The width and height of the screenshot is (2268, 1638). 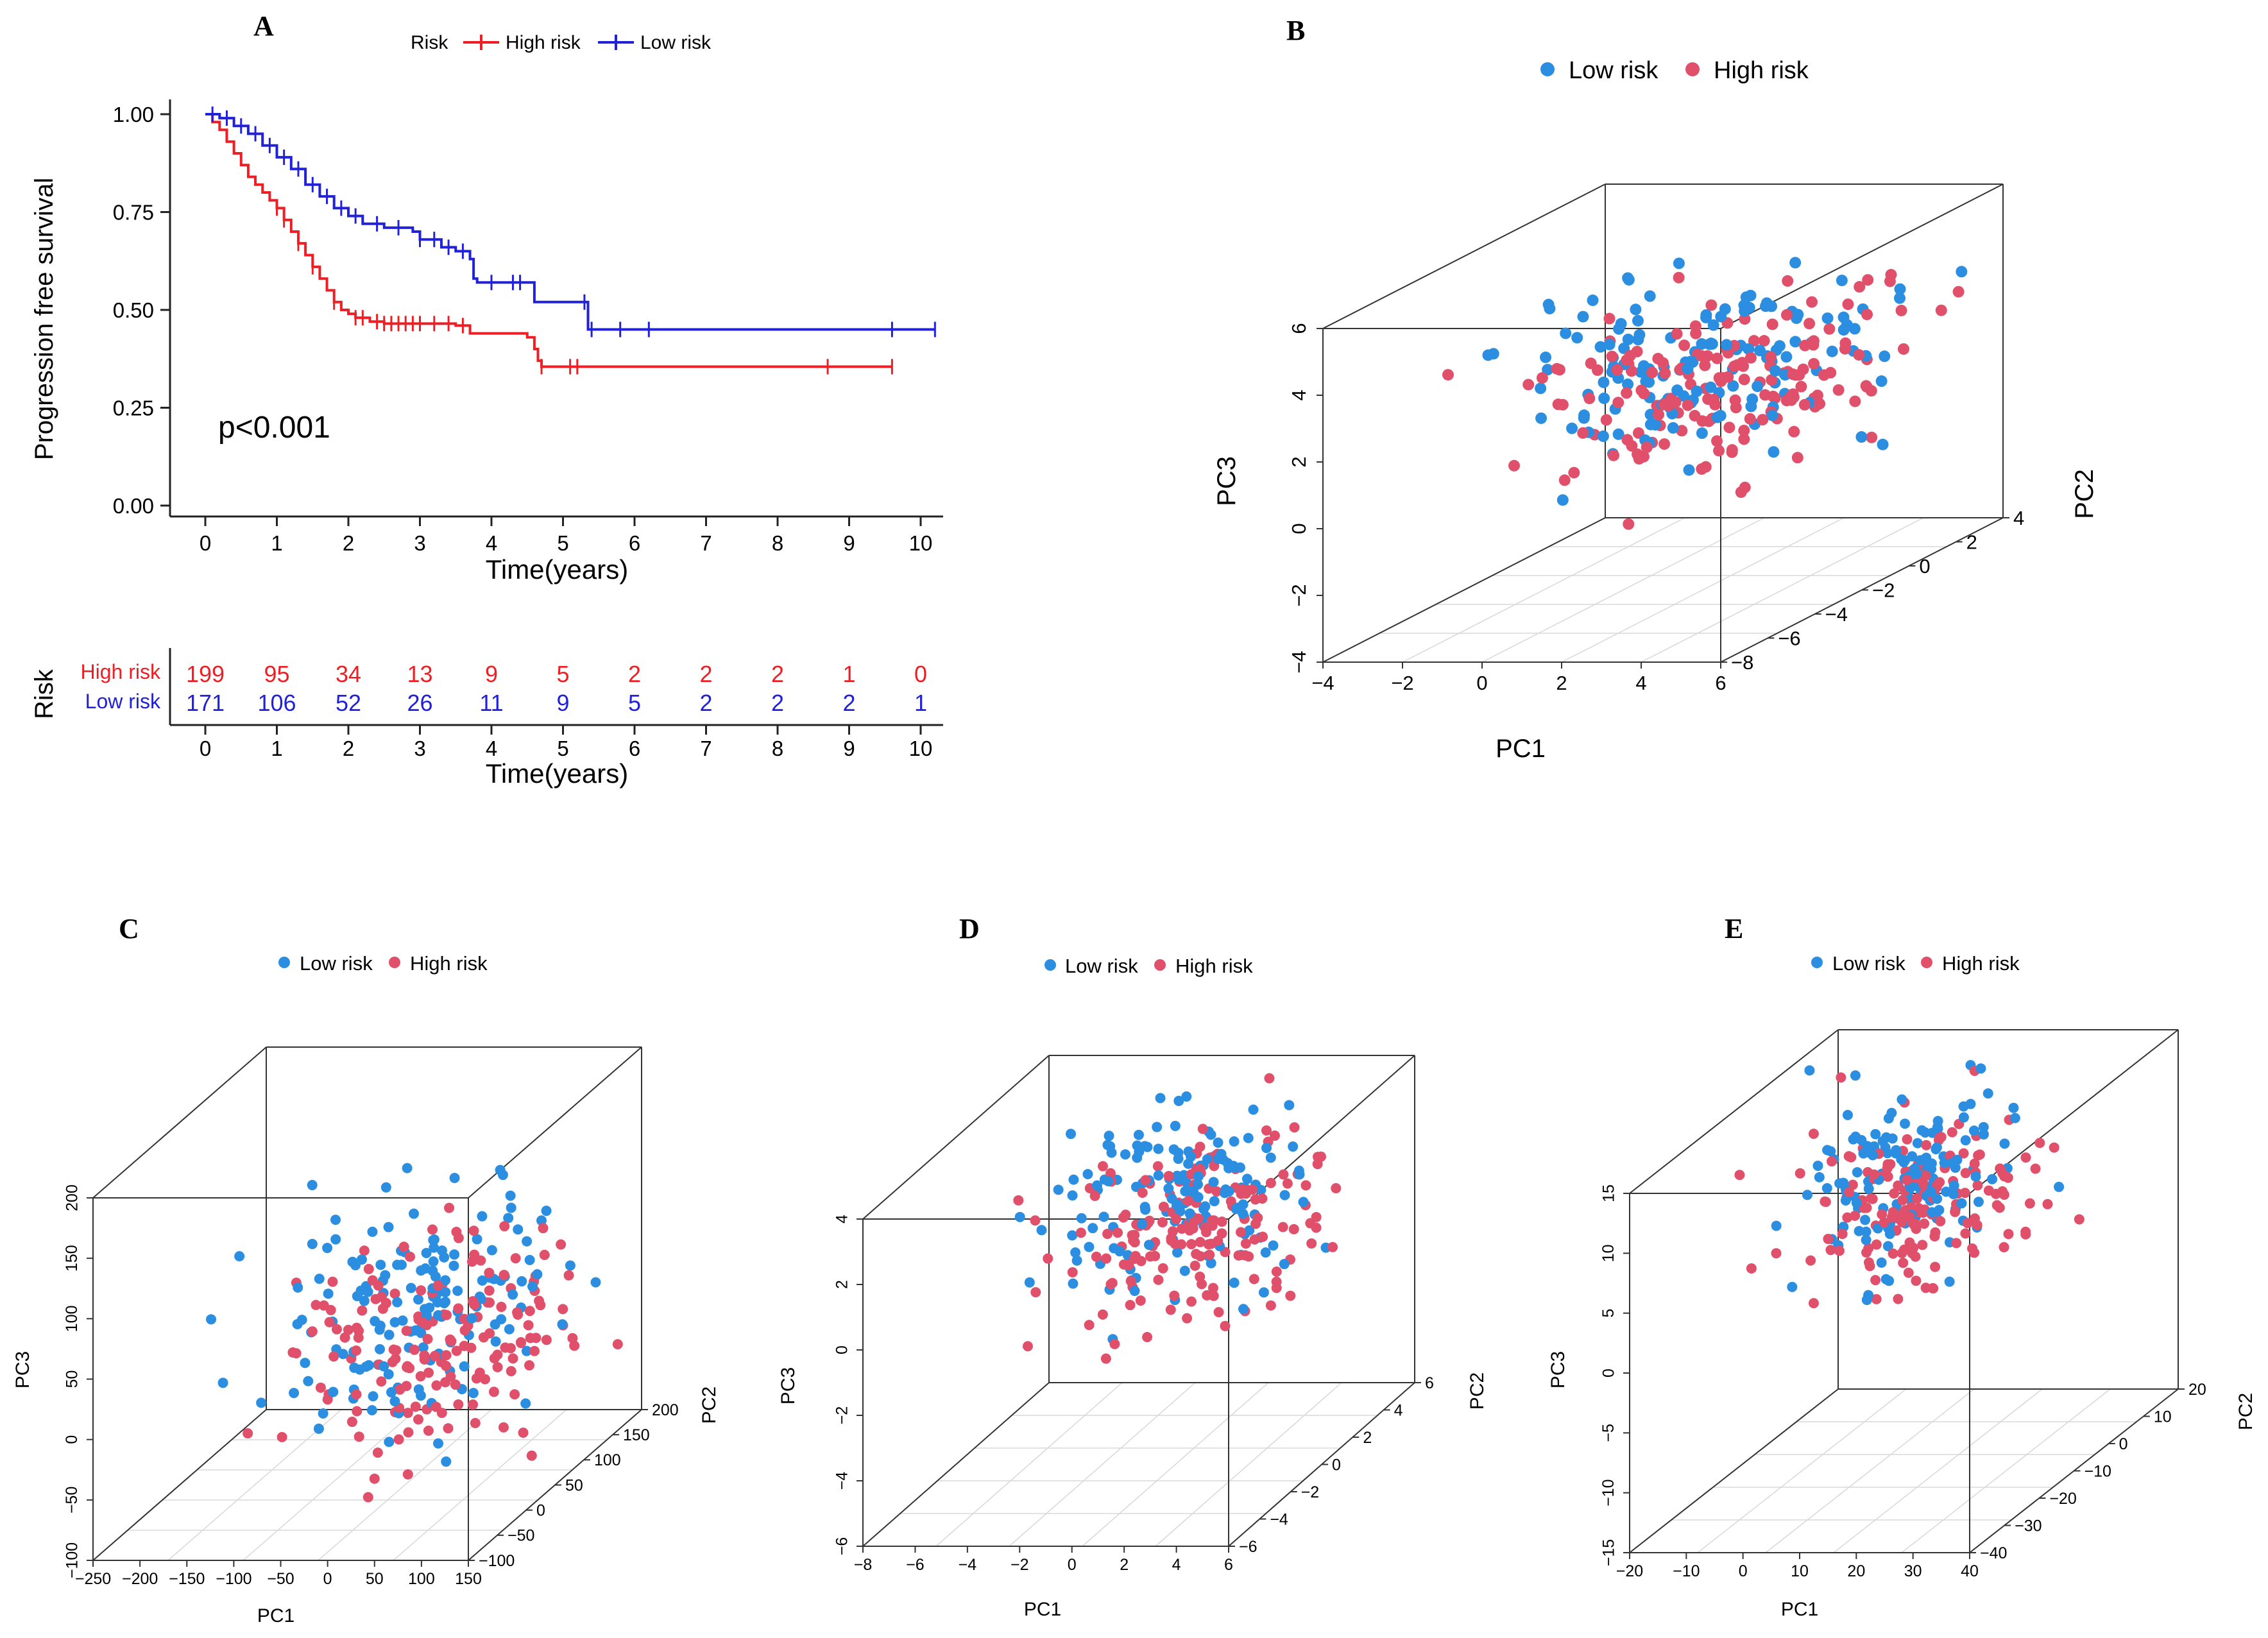 What do you see at coordinates (2163, 1417) in the screenshot?
I see `pc2-tick-label: 10` at bounding box center [2163, 1417].